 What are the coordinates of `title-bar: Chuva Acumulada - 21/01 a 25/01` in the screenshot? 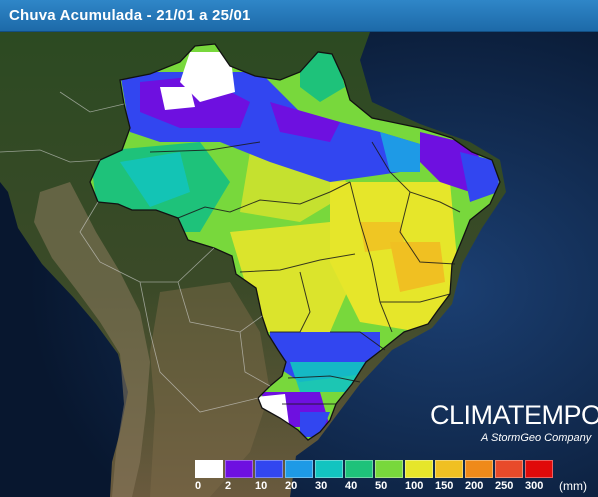 It's located at (299, 16).